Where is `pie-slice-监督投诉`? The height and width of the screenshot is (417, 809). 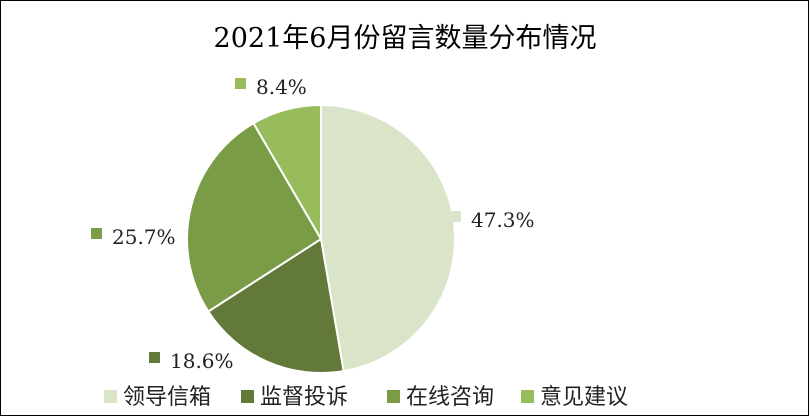 pie-slice-监督投诉 is located at coordinates (275, 305).